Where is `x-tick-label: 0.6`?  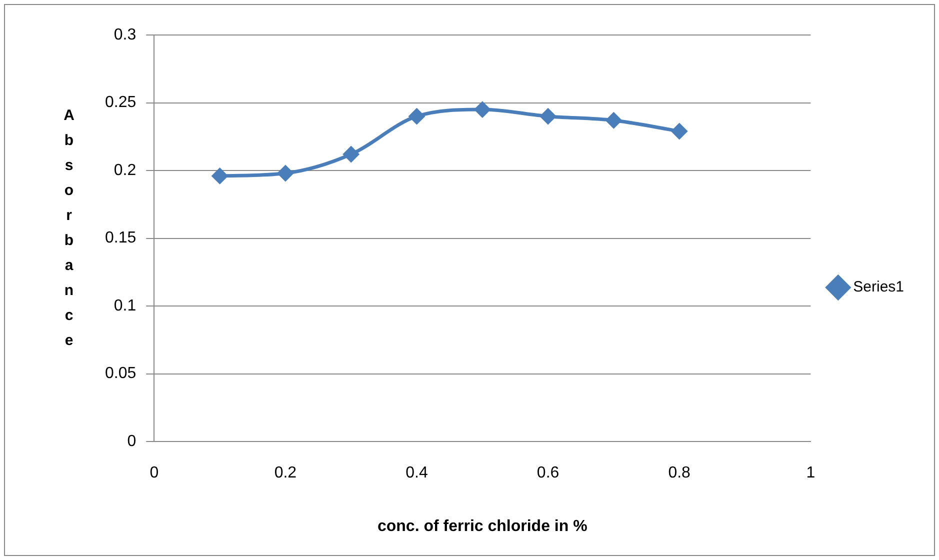 x-tick-label: 0.6 is located at coordinates (548, 473).